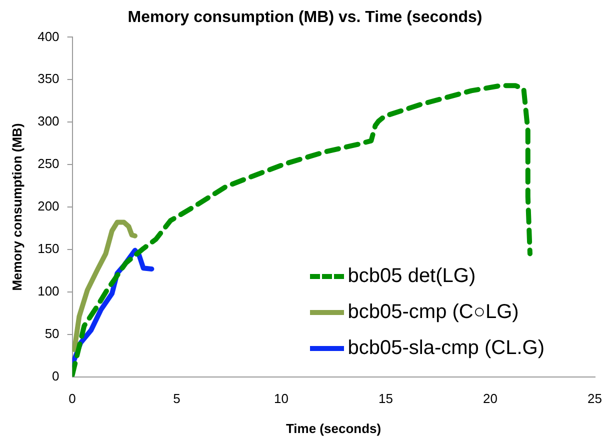 The width and height of the screenshot is (612, 445). What do you see at coordinates (49, 78) in the screenshot?
I see `y-tick-label: 350` at bounding box center [49, 78].